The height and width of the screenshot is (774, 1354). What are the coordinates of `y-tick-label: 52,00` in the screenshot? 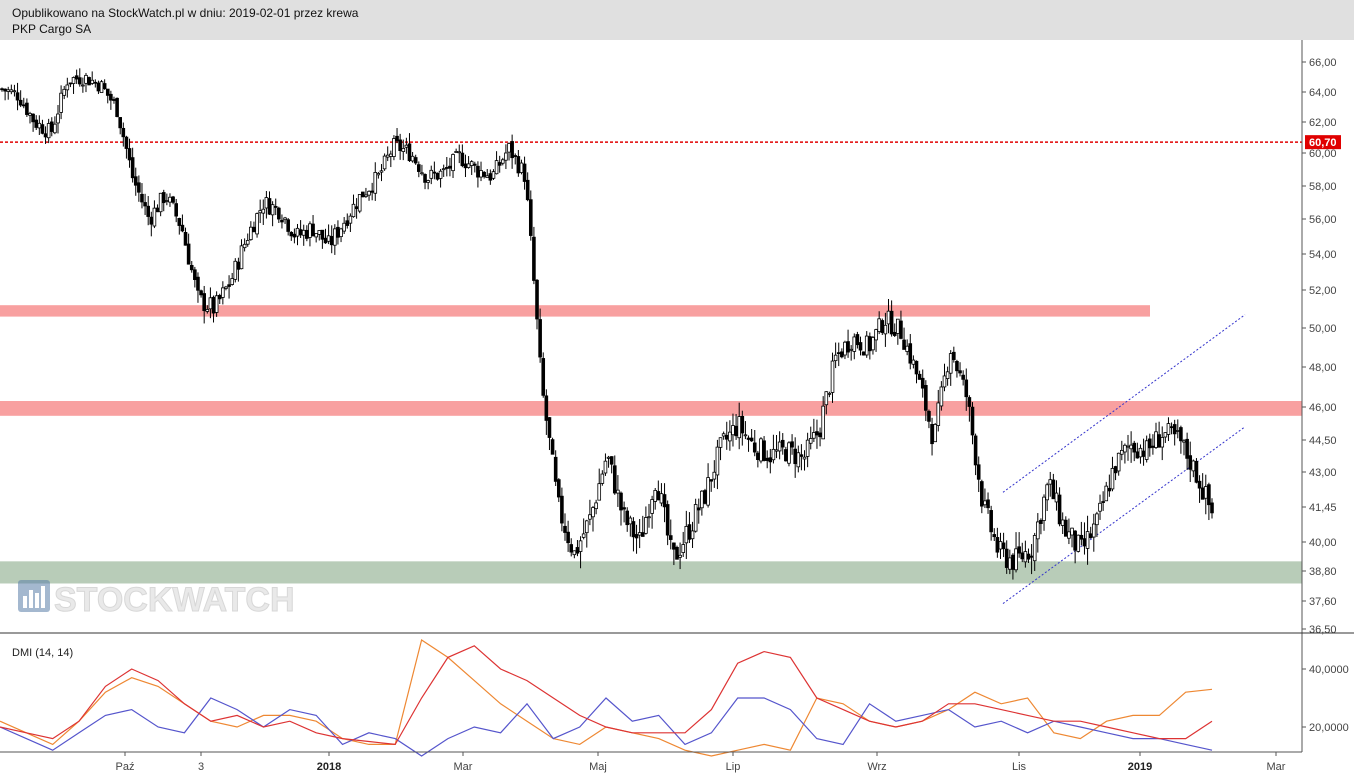 It's located at (1323, 291).